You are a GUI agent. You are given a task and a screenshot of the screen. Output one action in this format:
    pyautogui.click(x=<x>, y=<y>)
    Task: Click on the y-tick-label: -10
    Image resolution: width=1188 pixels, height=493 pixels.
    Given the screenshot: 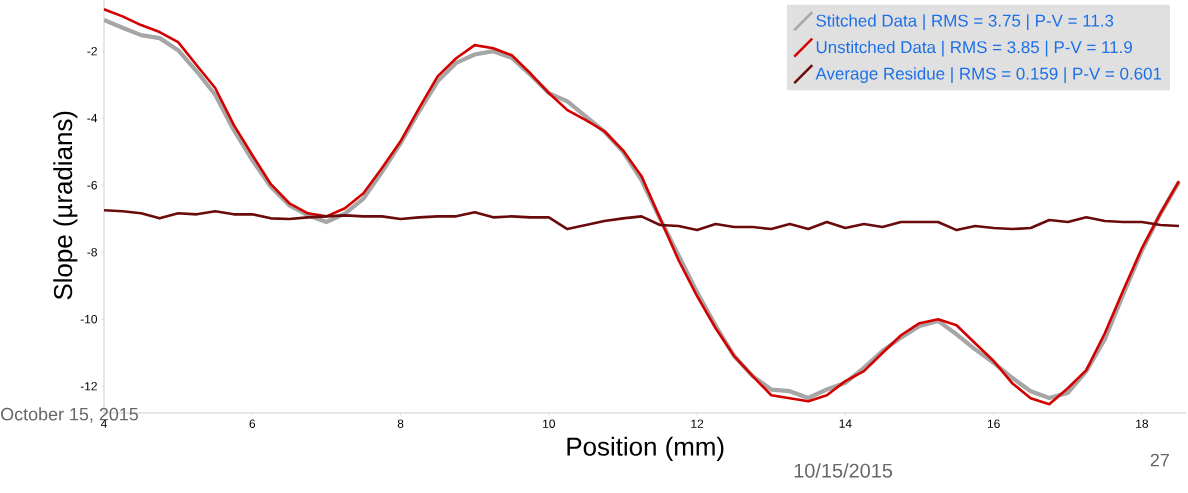 What is the action you would take?
    pyautogui.click(x=89, y=319)
    